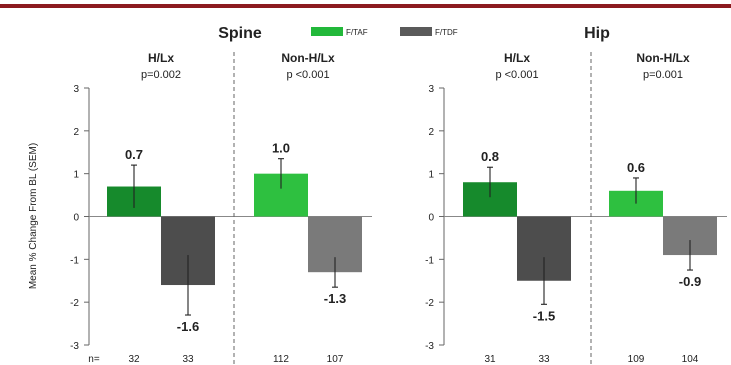 This screenshot has height=365, width=731. Describe the element at coordinates (690, 281) in the screenshot. I see `bar-value-label: -0.9` at that location.